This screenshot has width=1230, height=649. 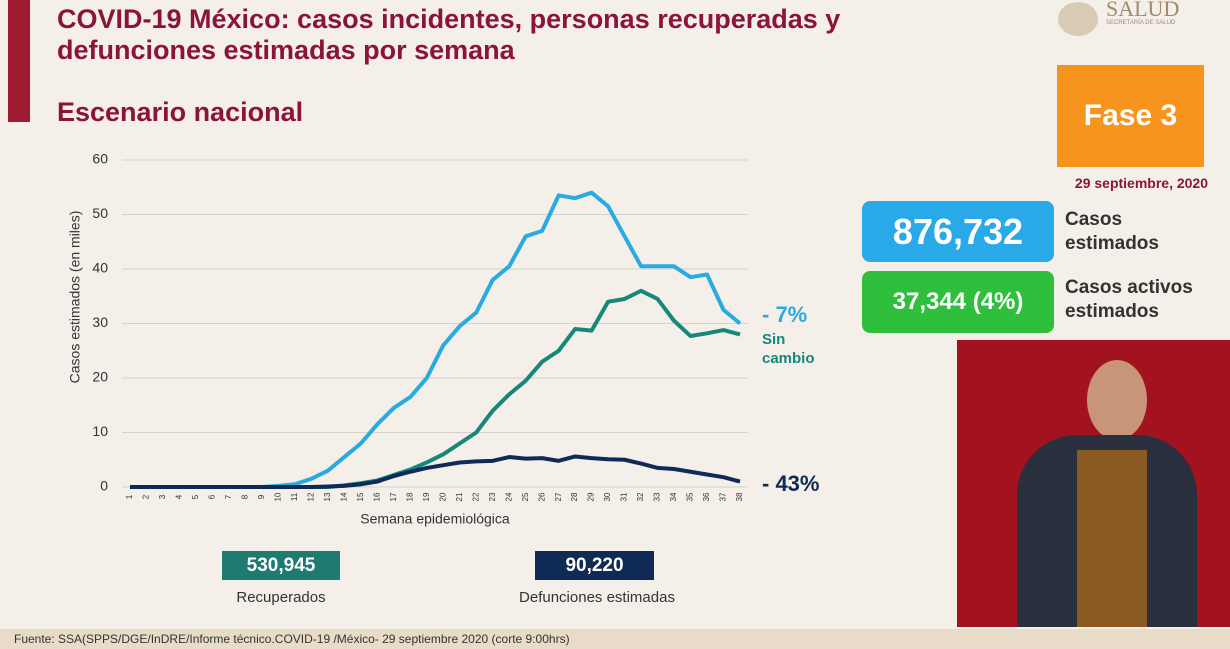 What do you see at coordinates (640, 496) in the screenshot?
I see `x-tick-label: 32` at bounding box center [640, 496].